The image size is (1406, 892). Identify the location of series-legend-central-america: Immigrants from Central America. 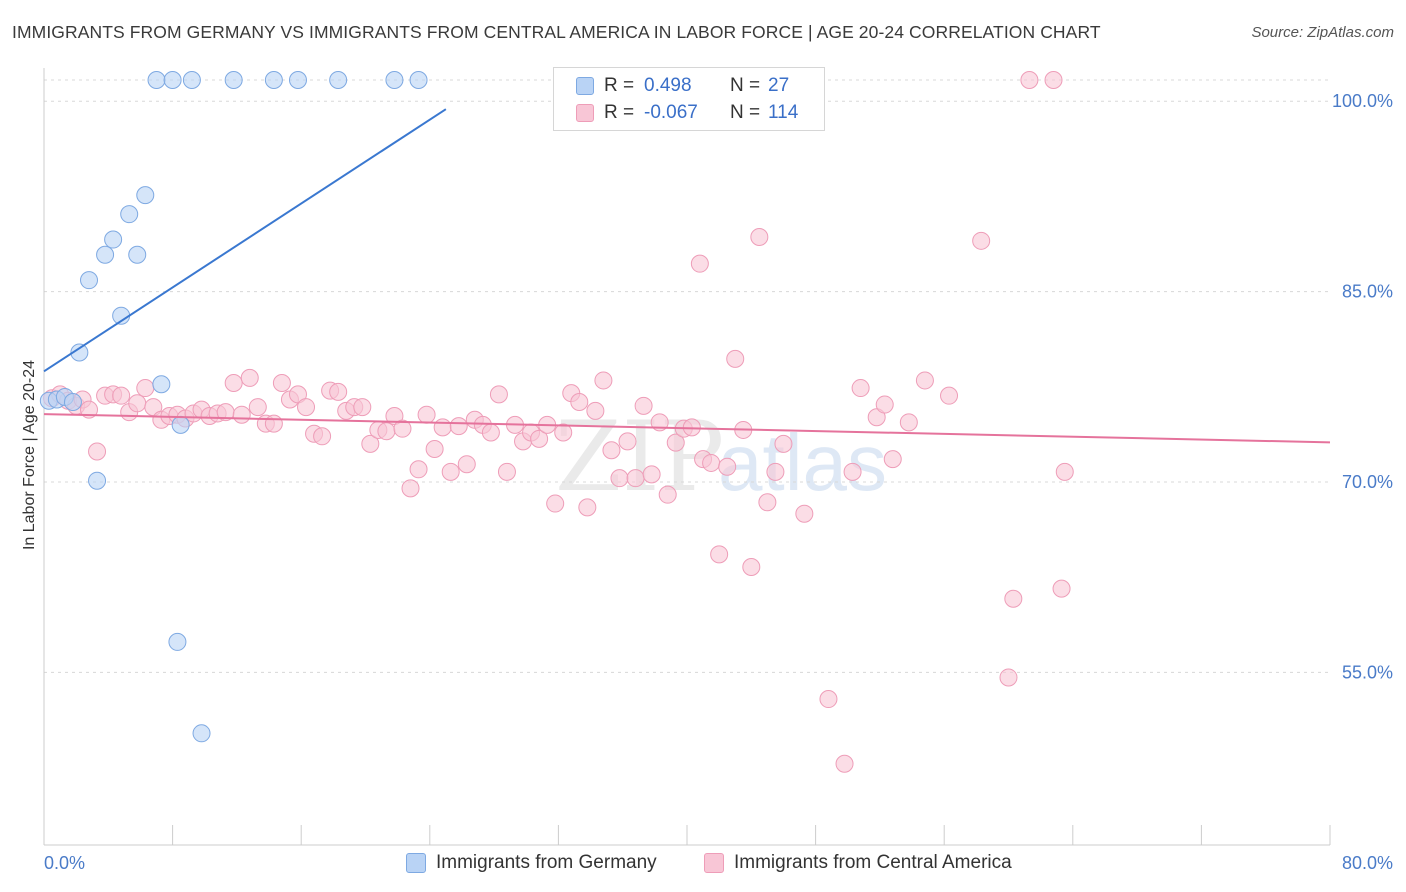
(858, 863).